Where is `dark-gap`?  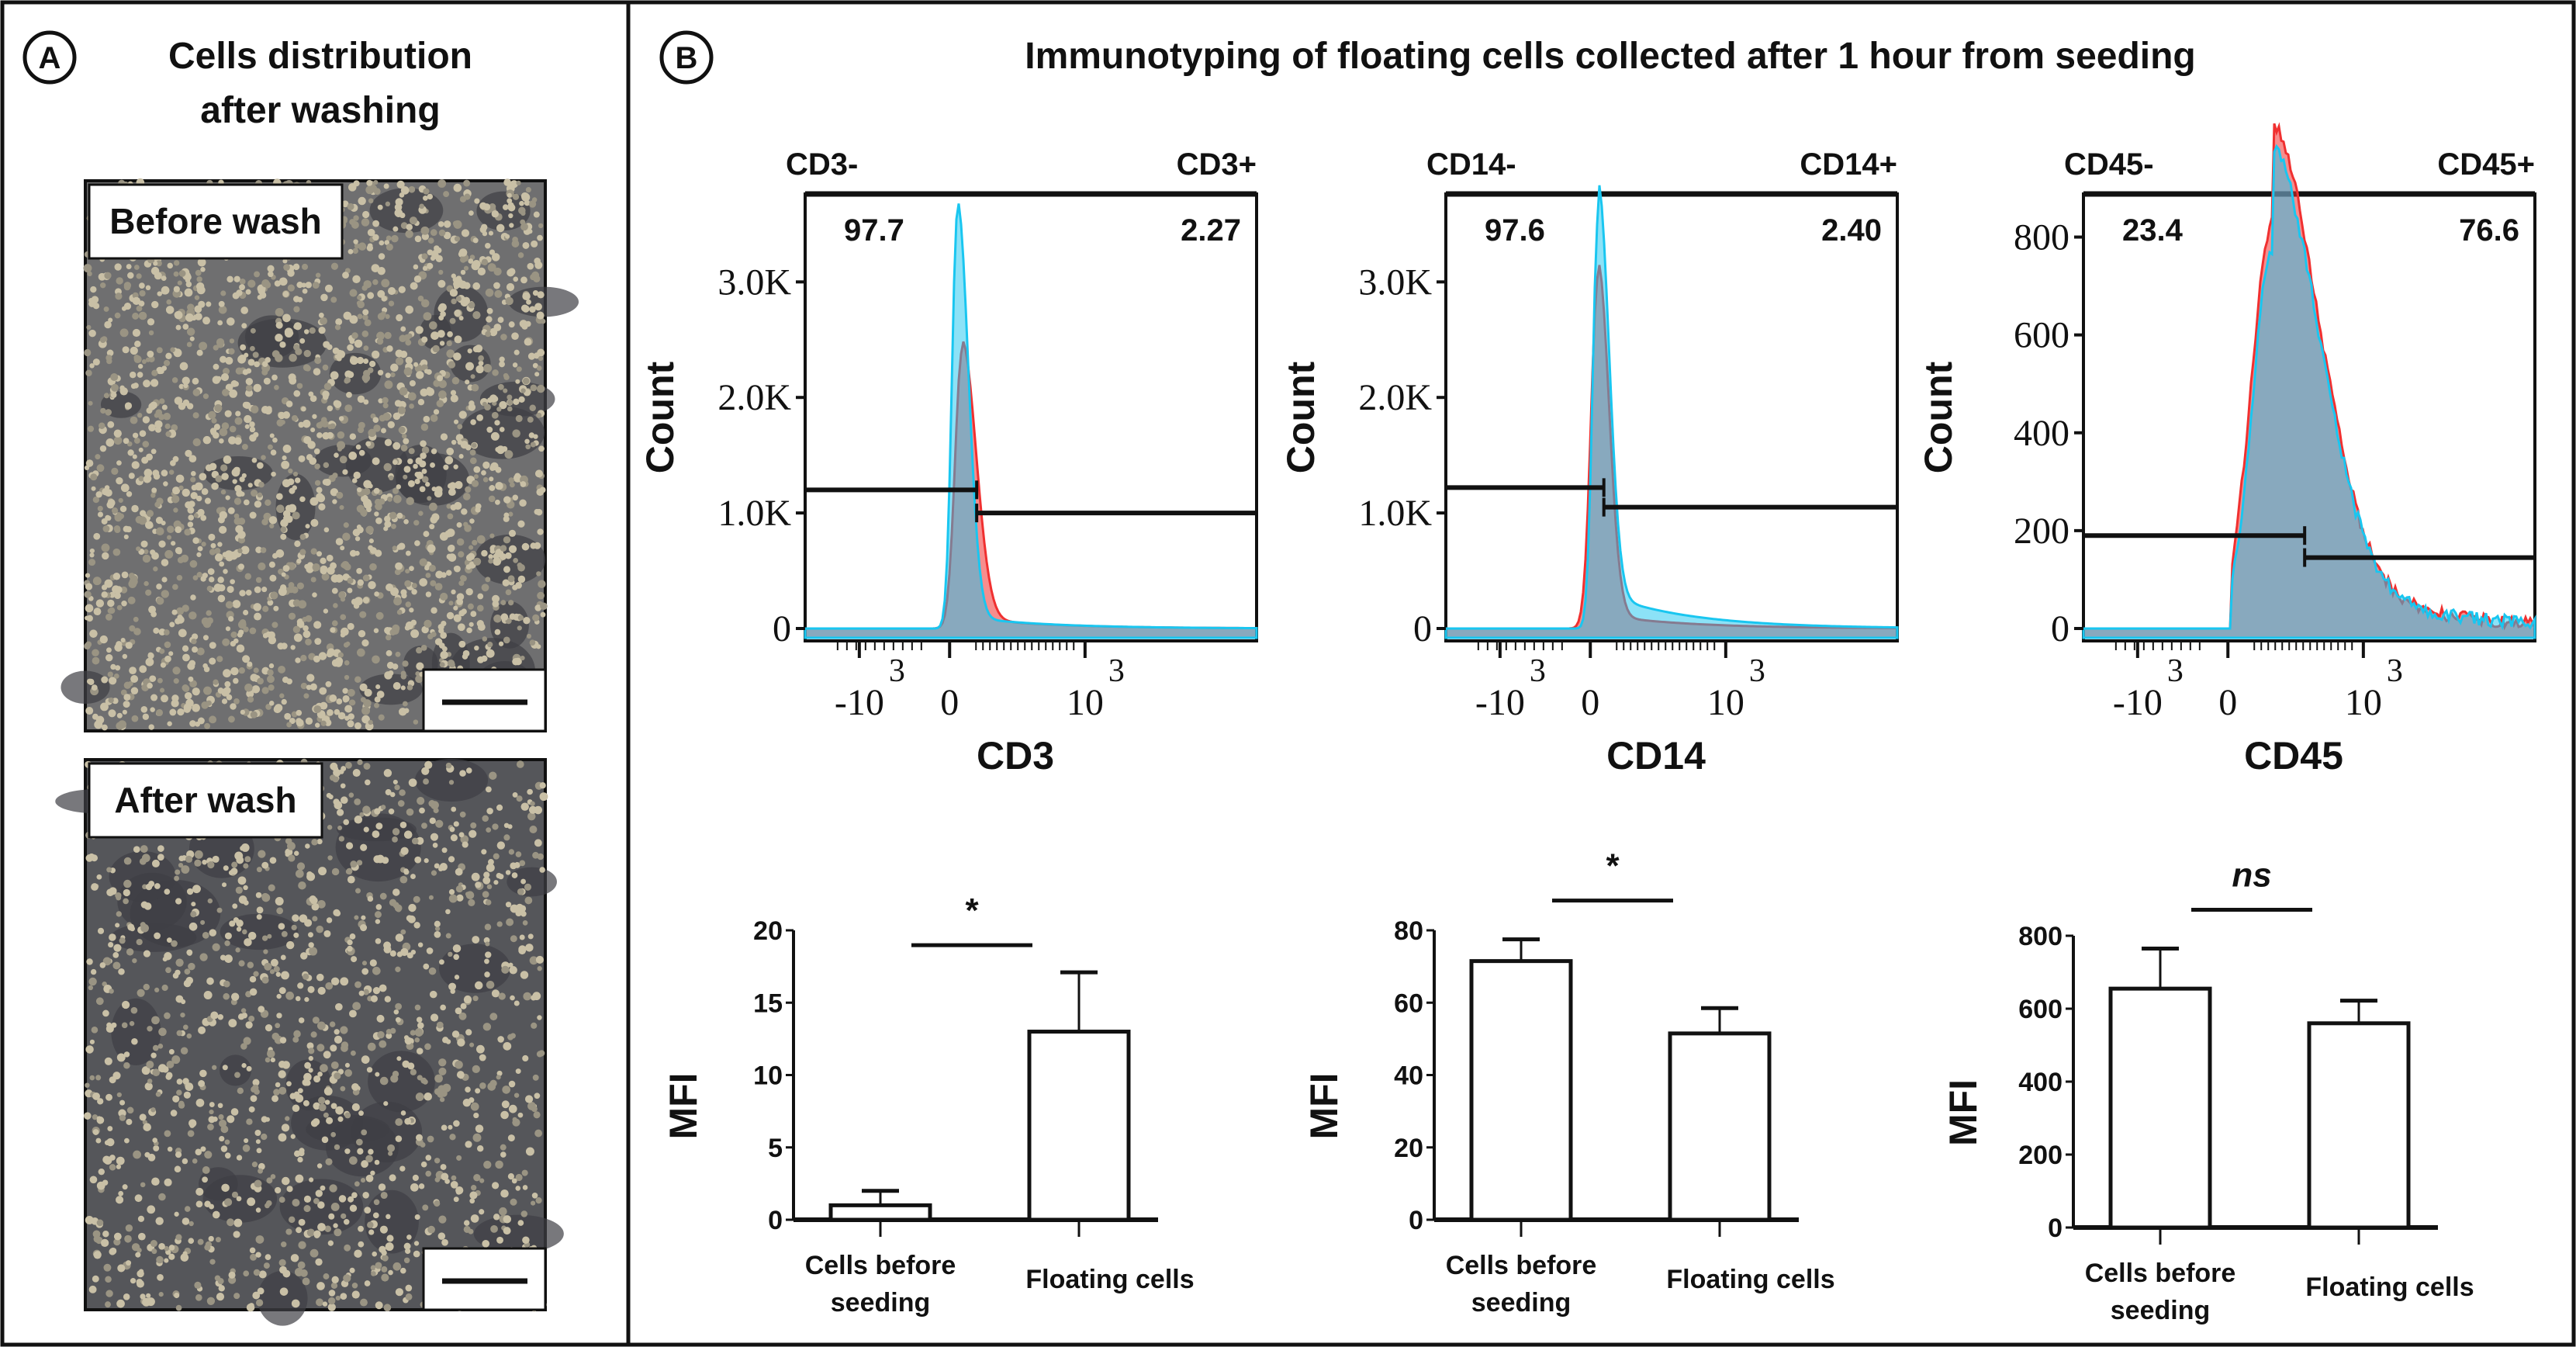
dark-gap is located at coordinates (391, 690).